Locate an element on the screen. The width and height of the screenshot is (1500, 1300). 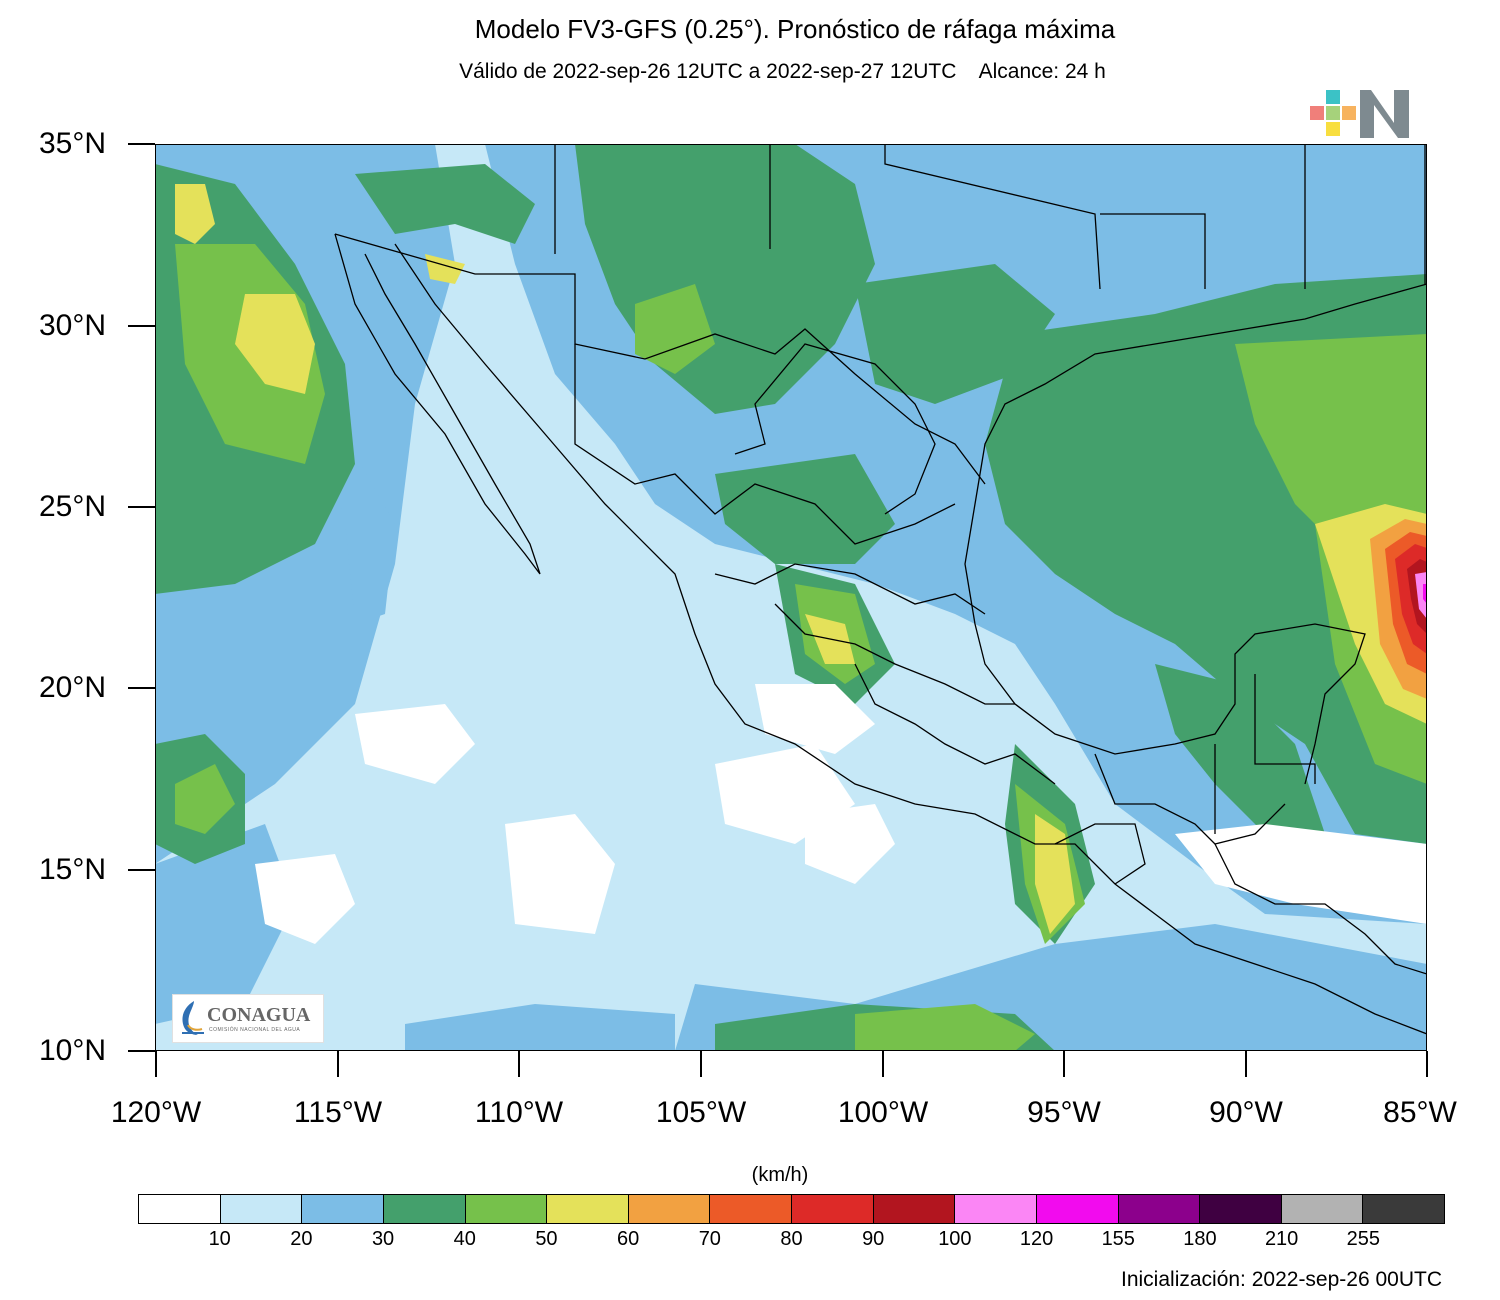
lon-label: 95°W is located at coordinates (1064, 1112).